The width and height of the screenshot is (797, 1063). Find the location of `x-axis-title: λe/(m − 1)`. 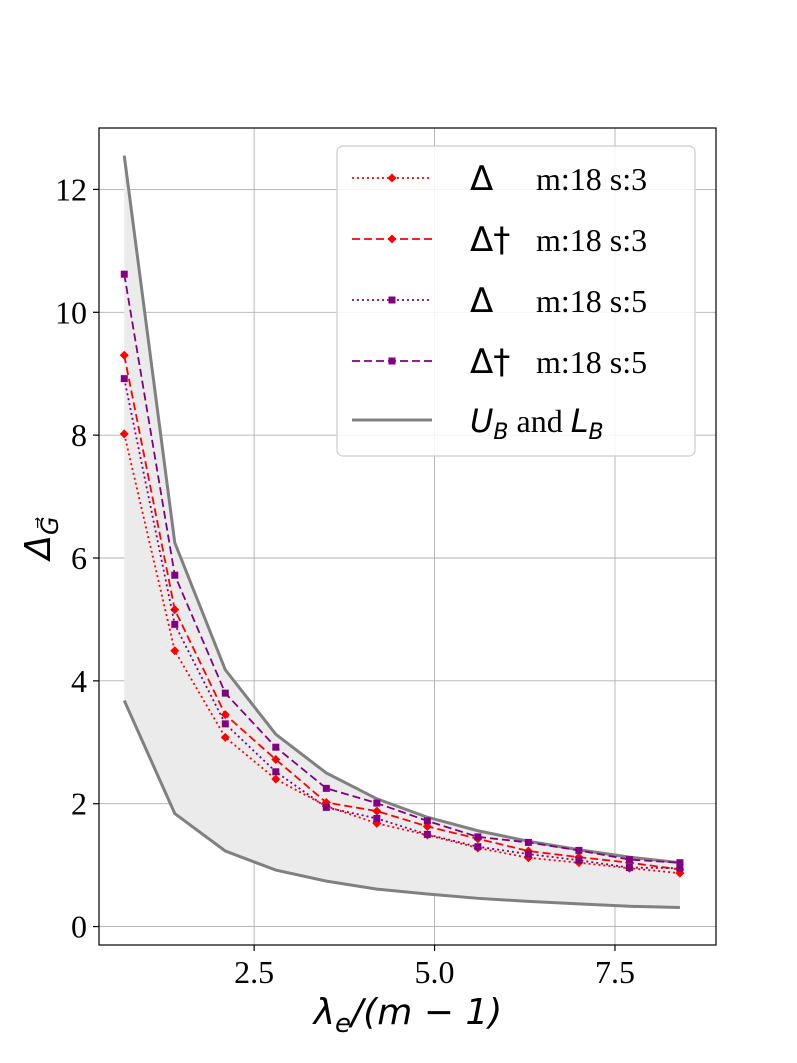

x-axis-title: λe/(m − 1) is located at coordinates (407, 1015).